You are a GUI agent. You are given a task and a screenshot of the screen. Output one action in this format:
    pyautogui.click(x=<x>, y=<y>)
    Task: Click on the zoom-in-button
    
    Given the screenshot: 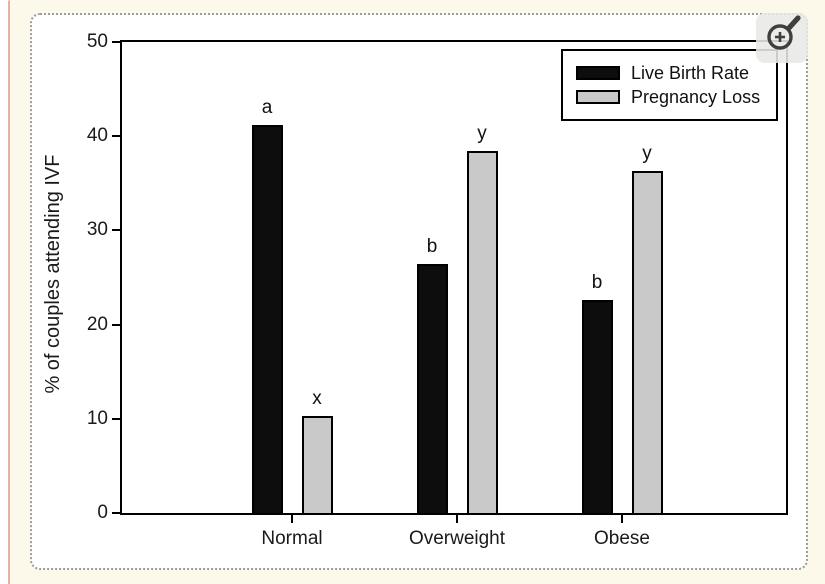 What is the action you would take?
    pyautogui.click(x=782, y=38)
    